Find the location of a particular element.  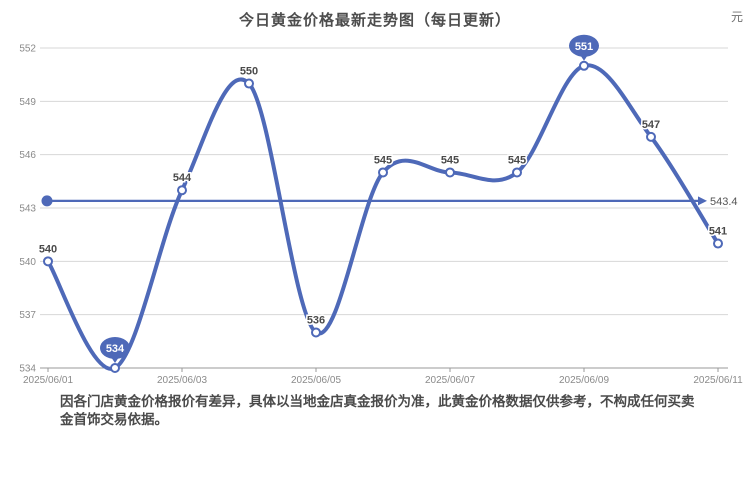

chart-title: 今日黄金价格最新走势图（每日更新） is located at coordinates (374, 20).